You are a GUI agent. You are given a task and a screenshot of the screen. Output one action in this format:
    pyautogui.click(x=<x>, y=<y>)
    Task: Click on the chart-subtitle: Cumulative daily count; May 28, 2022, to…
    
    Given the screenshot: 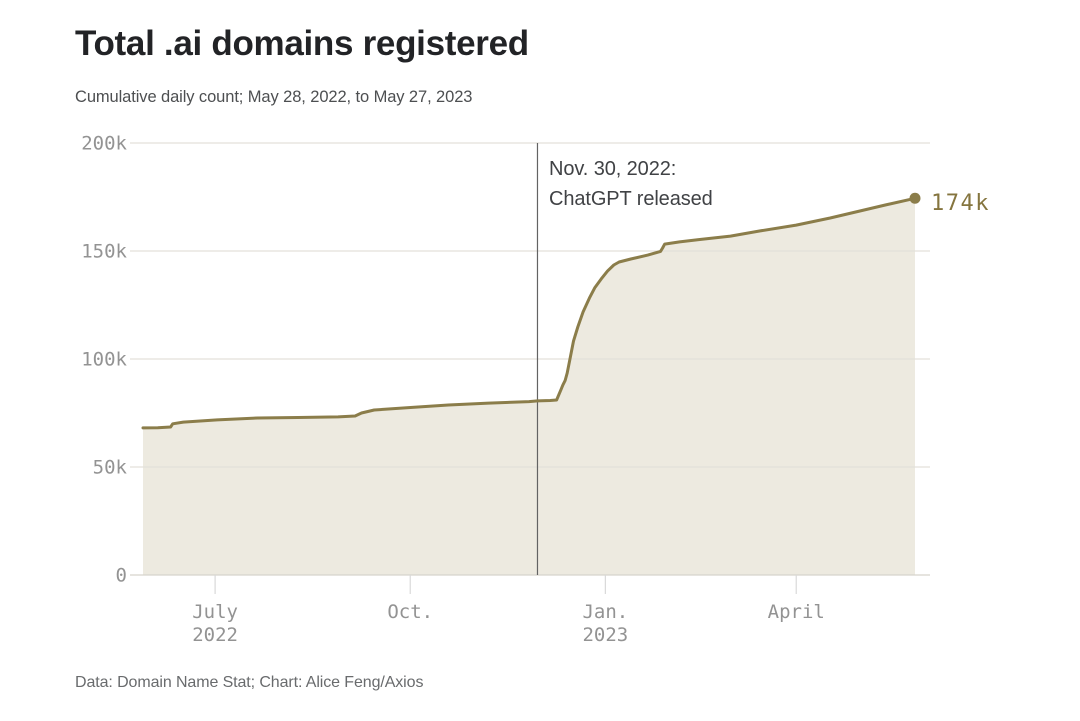 What is the action you would take?
    pyautogui.click(x=274, y=97)
    